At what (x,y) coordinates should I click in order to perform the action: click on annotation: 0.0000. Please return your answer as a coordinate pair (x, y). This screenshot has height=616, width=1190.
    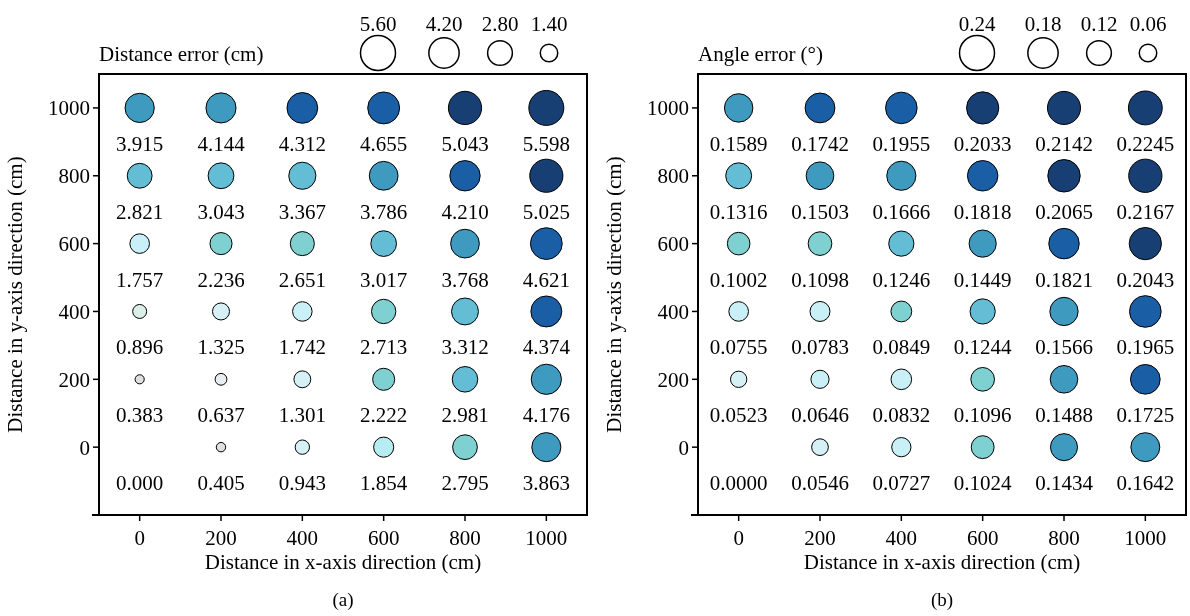
    Looking at the image, I should click on (738, 483).